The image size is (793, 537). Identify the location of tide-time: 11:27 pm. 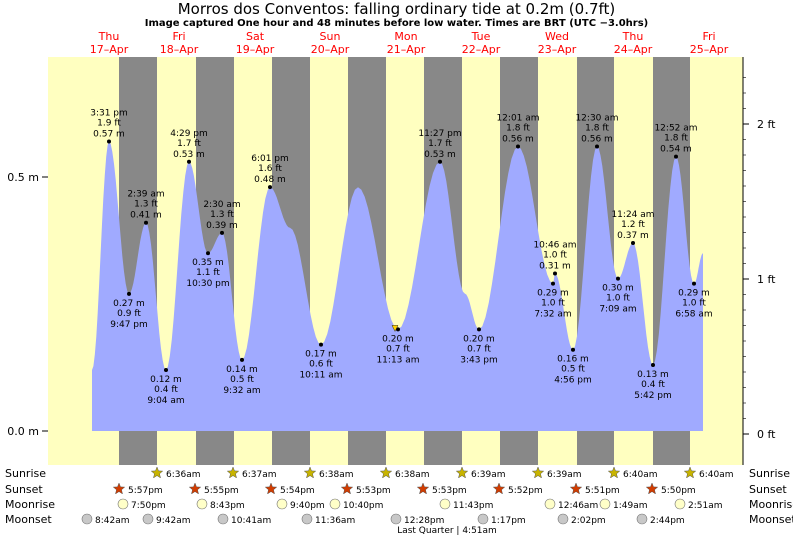
(439, 134).